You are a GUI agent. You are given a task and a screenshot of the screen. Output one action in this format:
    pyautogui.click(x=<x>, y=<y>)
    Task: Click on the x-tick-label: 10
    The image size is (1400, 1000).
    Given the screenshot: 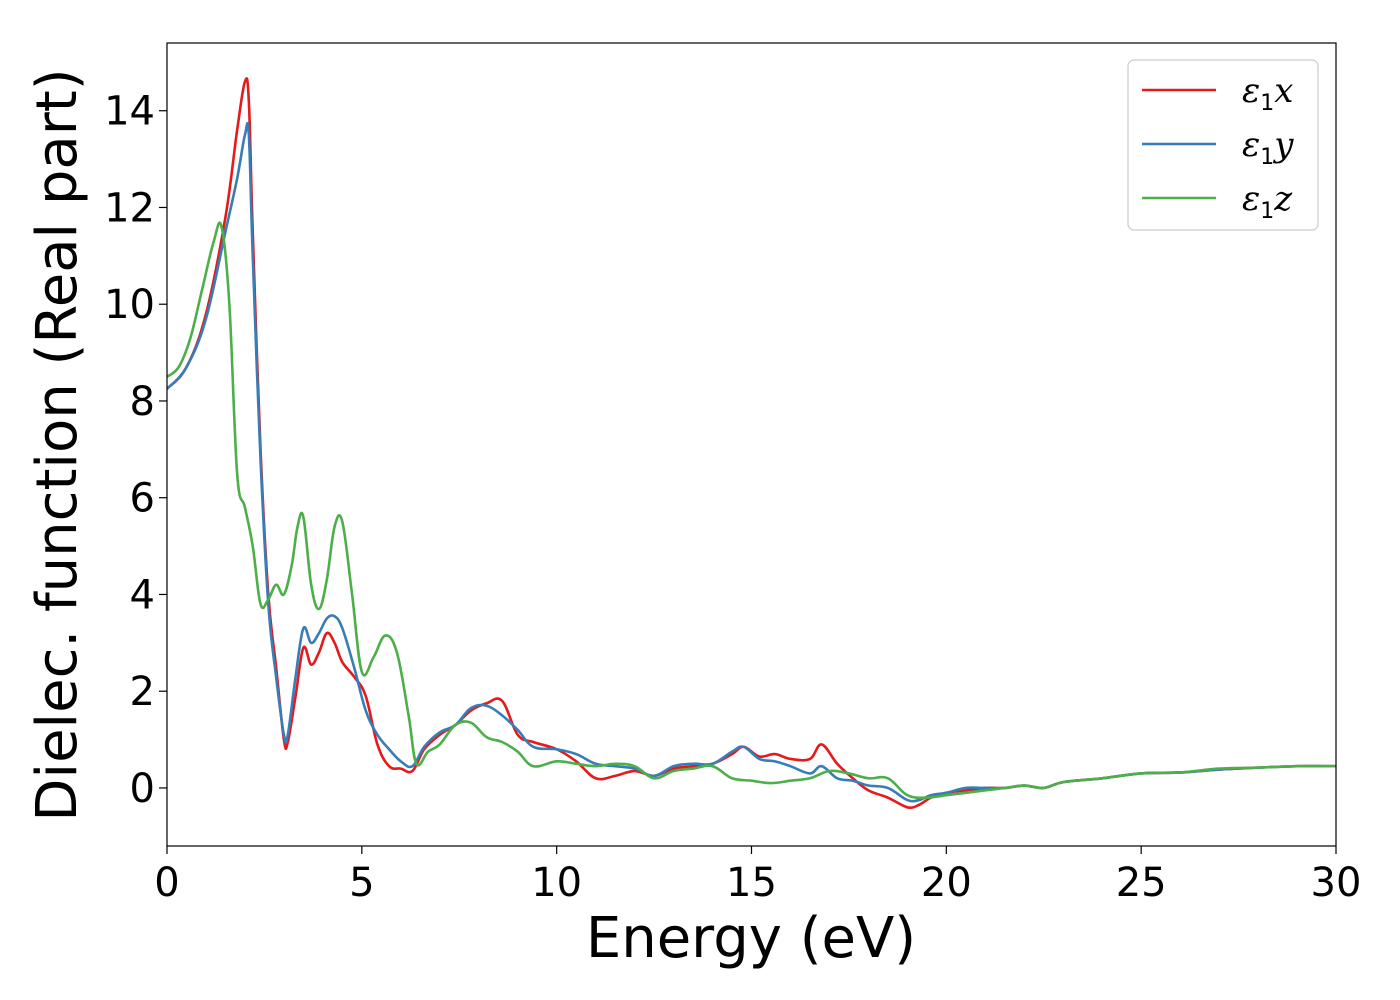 What is the action you would take?
    pyautogui.click(x=556, y=883)
    